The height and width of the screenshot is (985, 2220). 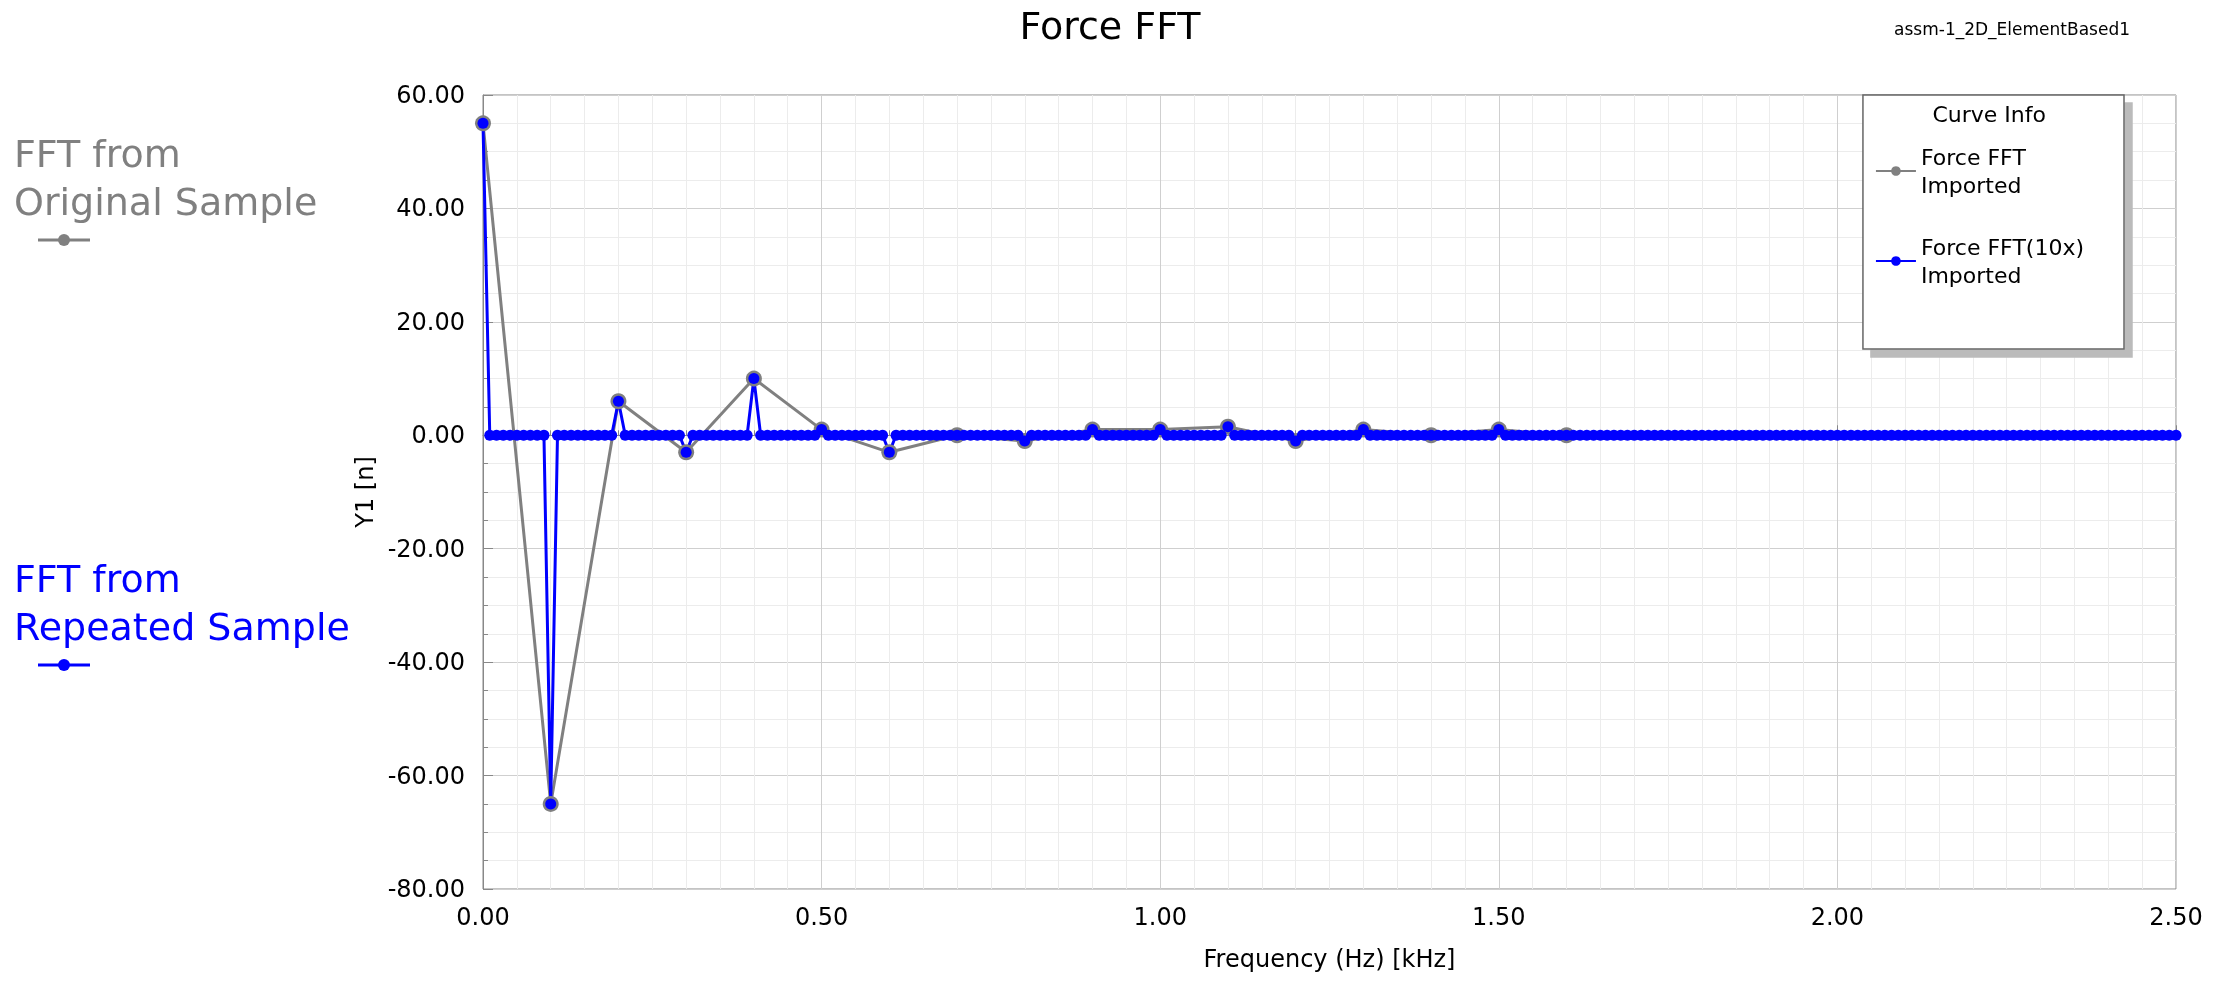 What do you see at coordinates (1989, 114) in the screenshot?
I see `legend-title: Curve Info` at bounding box center [1989, 114].